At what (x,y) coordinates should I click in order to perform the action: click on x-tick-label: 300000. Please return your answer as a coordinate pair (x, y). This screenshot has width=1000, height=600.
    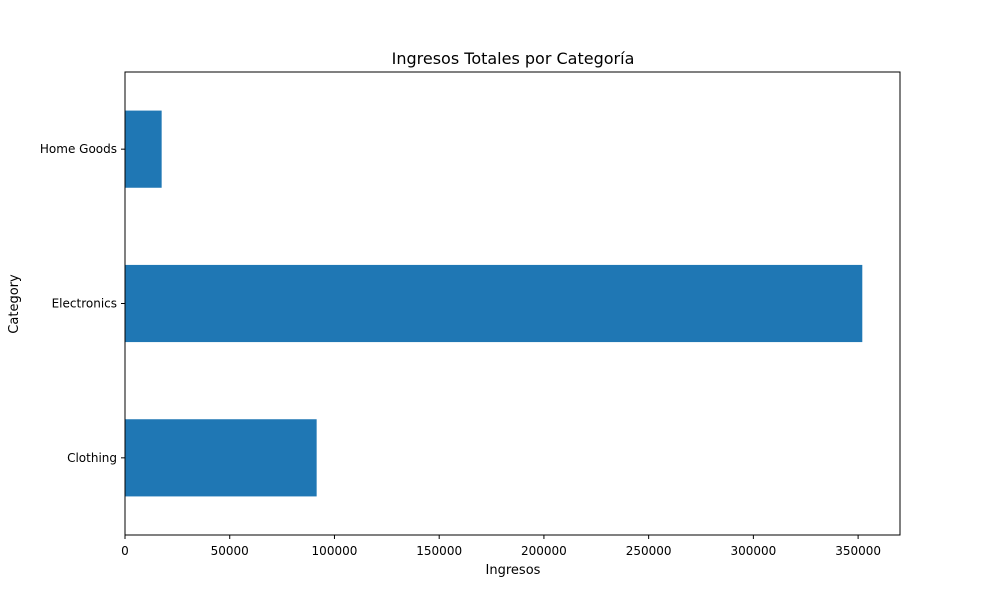
    Looking at the image, I should click on (753, 551).